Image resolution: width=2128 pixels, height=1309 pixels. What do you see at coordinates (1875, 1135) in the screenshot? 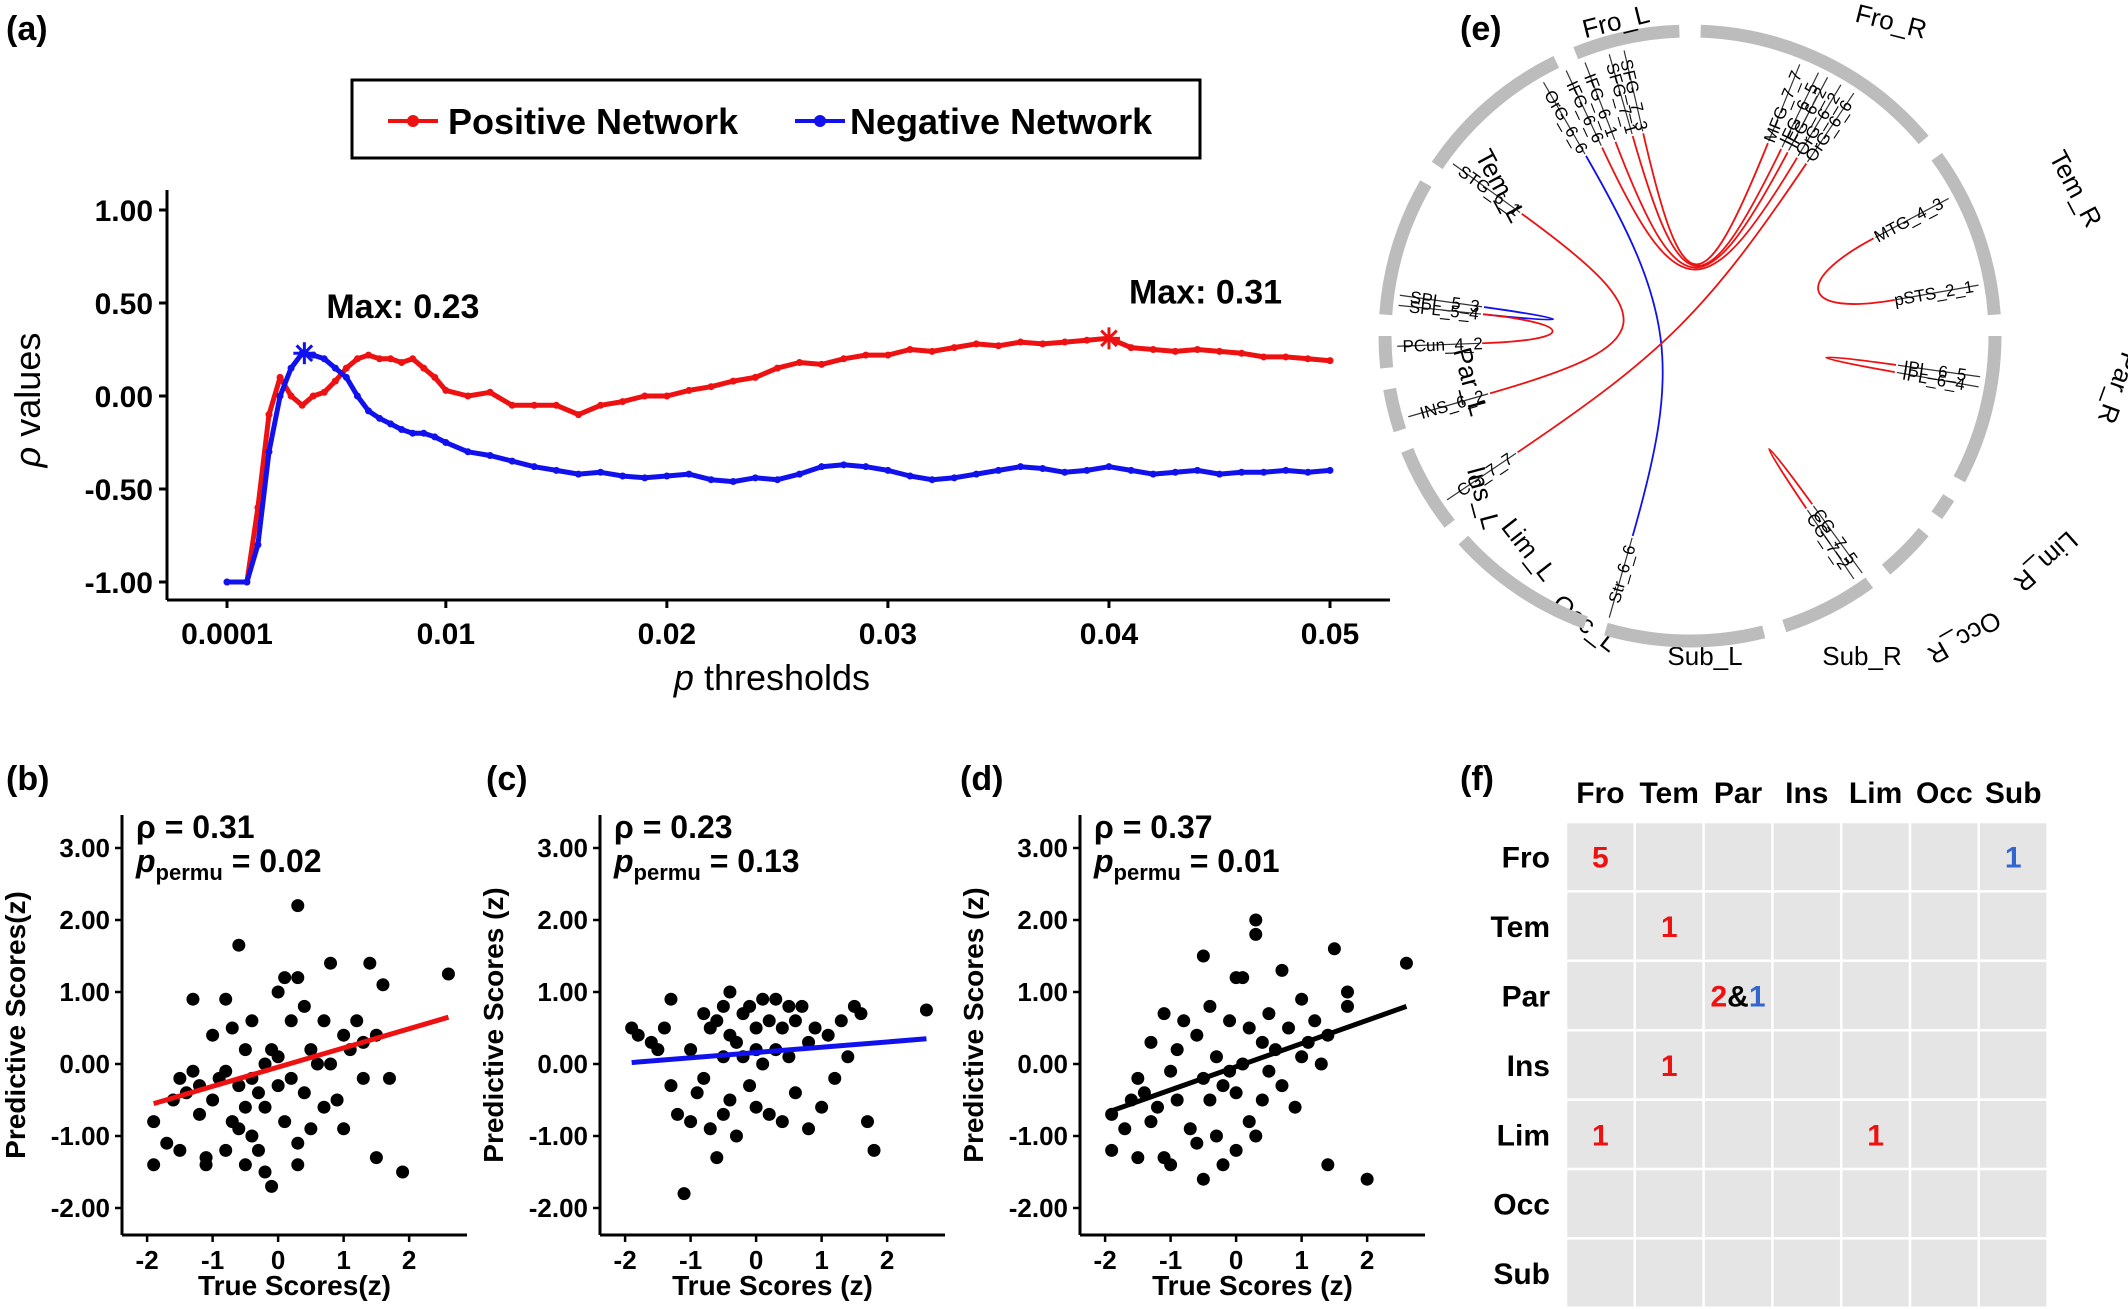
I see `cell-value: 1` at bounding box center [1875, 1135].